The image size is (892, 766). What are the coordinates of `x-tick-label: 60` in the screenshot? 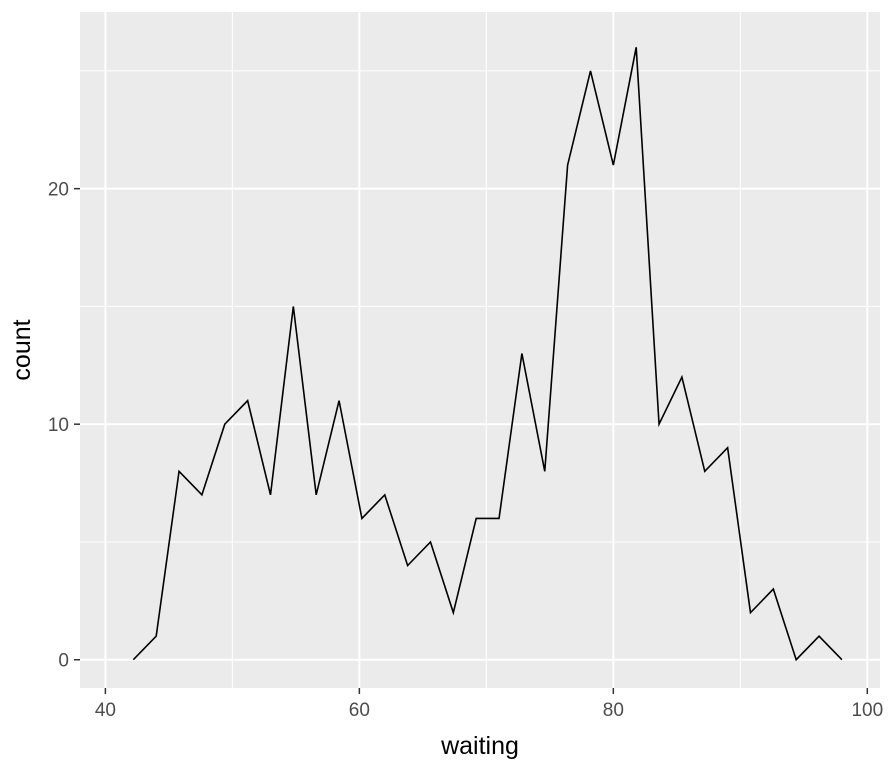 It's located at (359, 710).